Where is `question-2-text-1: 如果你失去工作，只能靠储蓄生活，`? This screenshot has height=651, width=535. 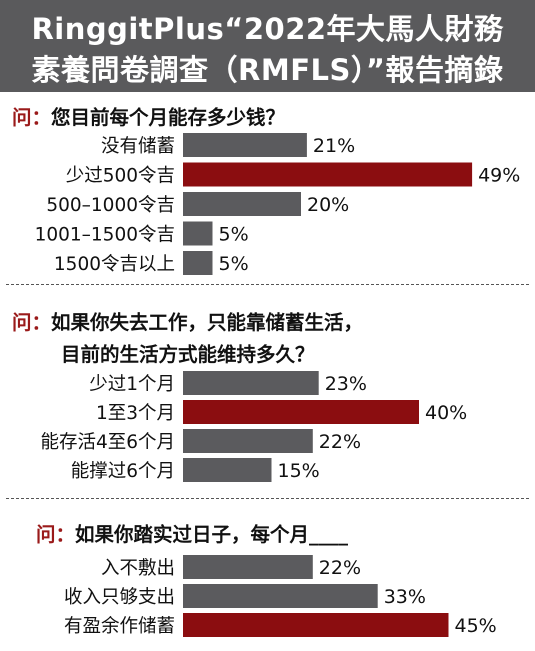
question-2-text-1: 如果你失去工作，只能靠储蓄生活， is located at coordinates (207, 322).